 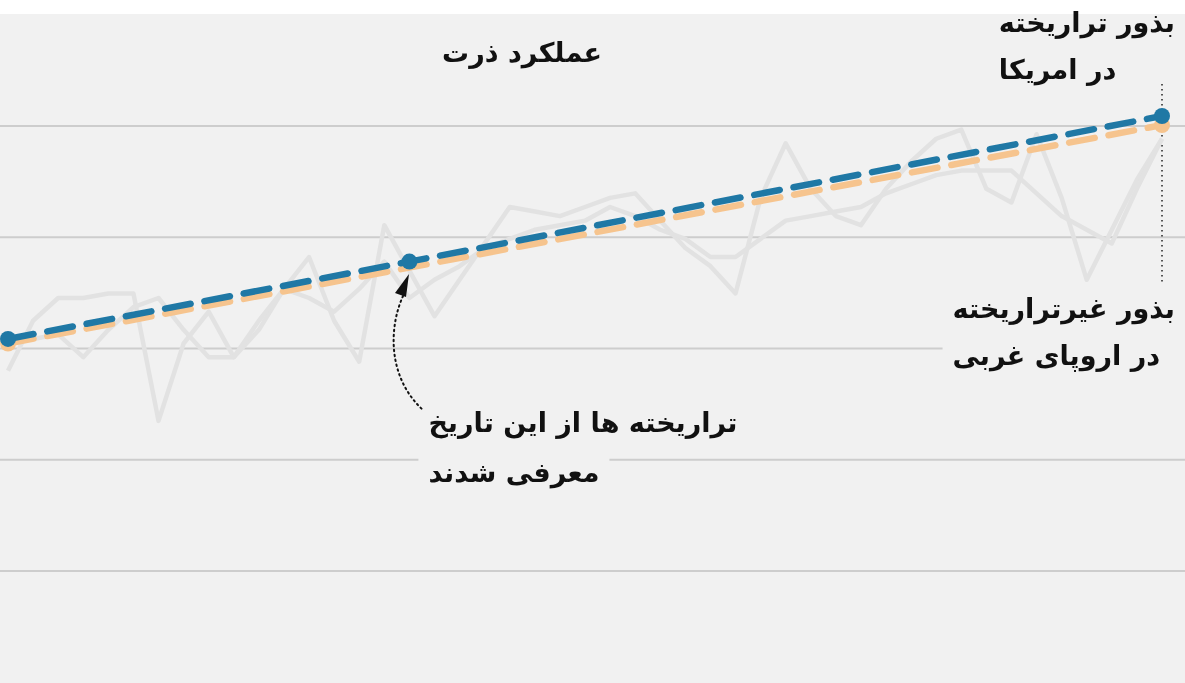 What do you see at coordinates (583, 447) in the screenshot?
I see `annotation: تراریخته ها از این تاریخ معرفی شدند` at bounding box center [583, 447].